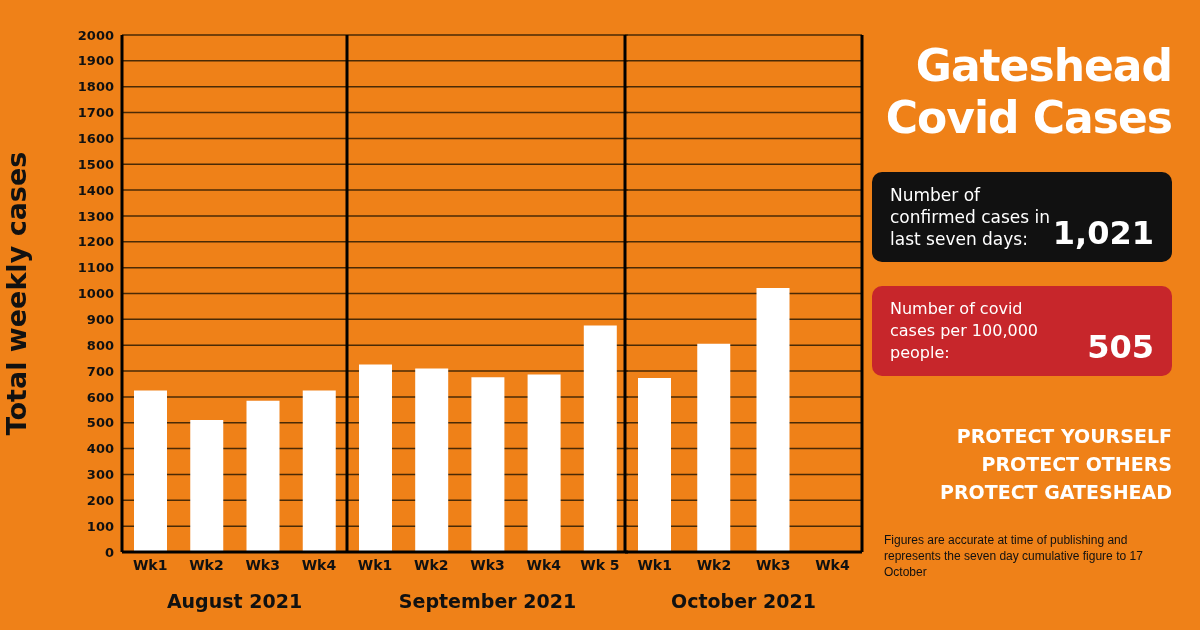 This screenshot has width=1200, height=630. What do you see at coordinates (100, 371) in the screenshot?
I see `y-tick-label: 700` at bounding box center [100, 371].